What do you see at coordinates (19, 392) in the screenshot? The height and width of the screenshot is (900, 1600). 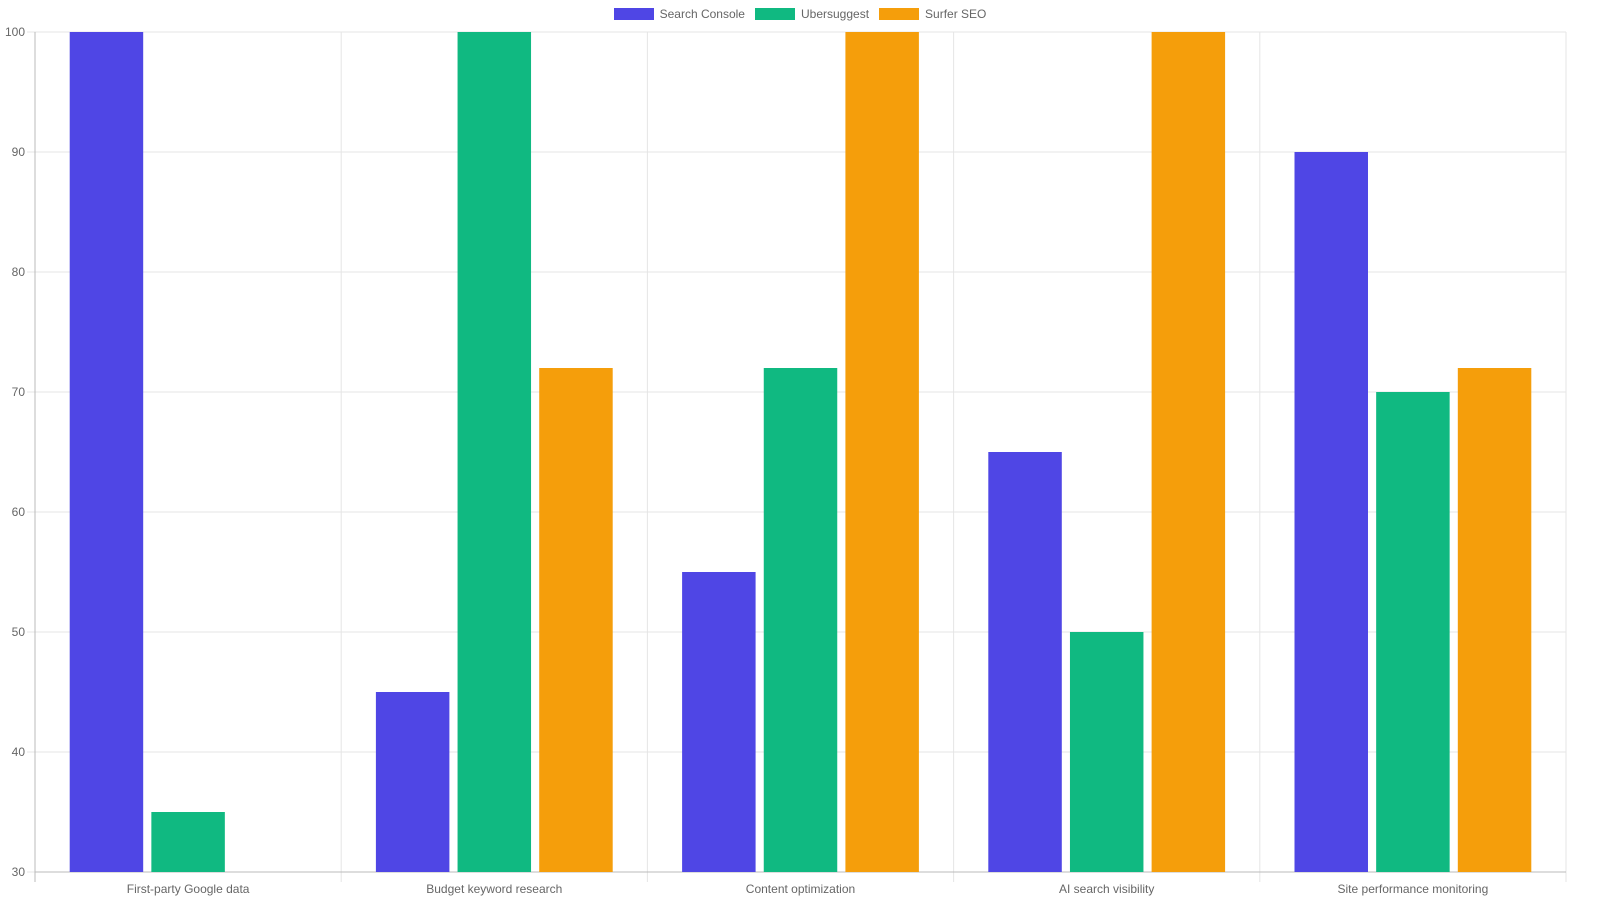 I see `y-tick-label: 70` at bounding box center [19, 392].